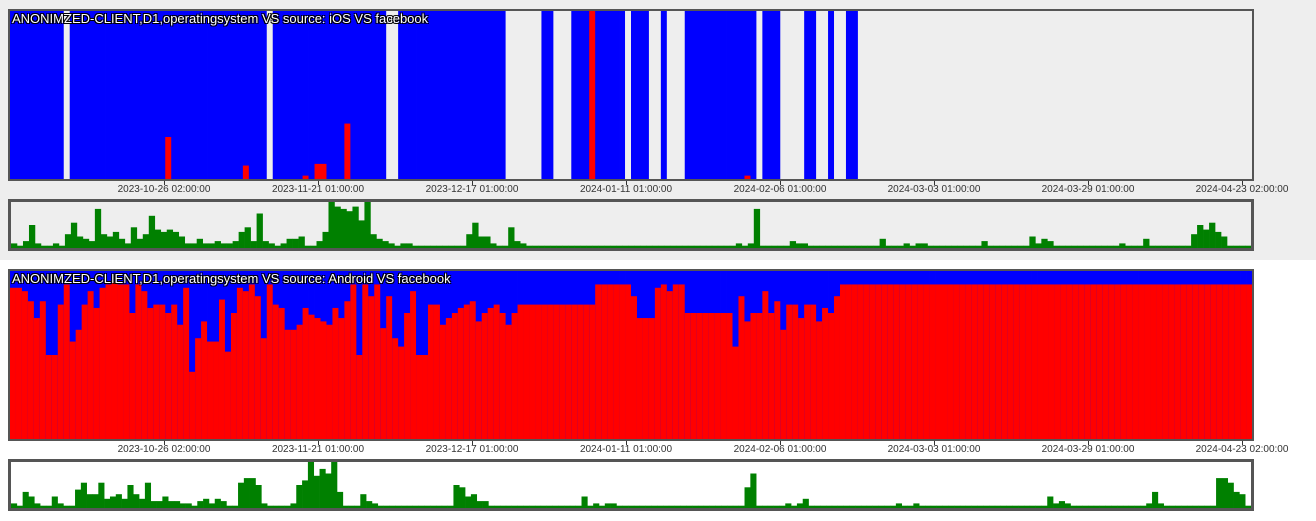 This screenshot has width=1316, height=521. What do you see at coordinates (626, 189) in the screenshot?
I see `x-tick-label: 2024-01-11 01:00:00` at bounding box center [626, 189].